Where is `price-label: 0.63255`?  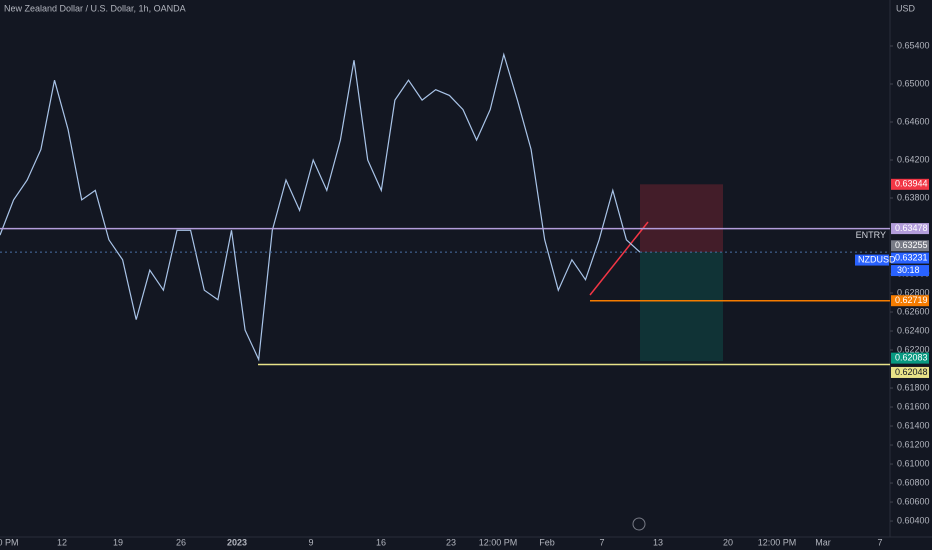 price-label: 0.63255 is located at coordinates (911, 245).